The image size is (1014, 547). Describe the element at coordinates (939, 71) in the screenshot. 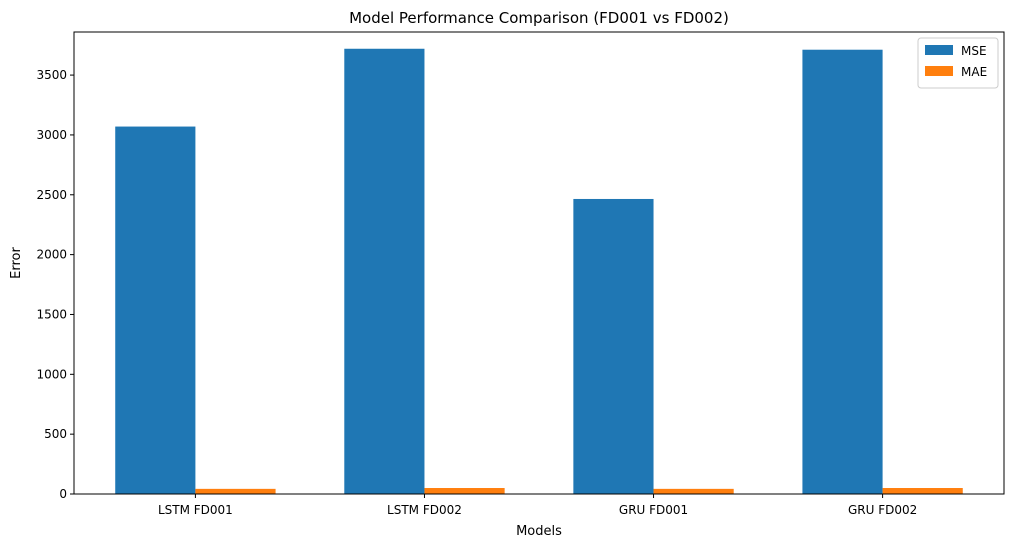

I see `legend-swatch-mae` at that location.